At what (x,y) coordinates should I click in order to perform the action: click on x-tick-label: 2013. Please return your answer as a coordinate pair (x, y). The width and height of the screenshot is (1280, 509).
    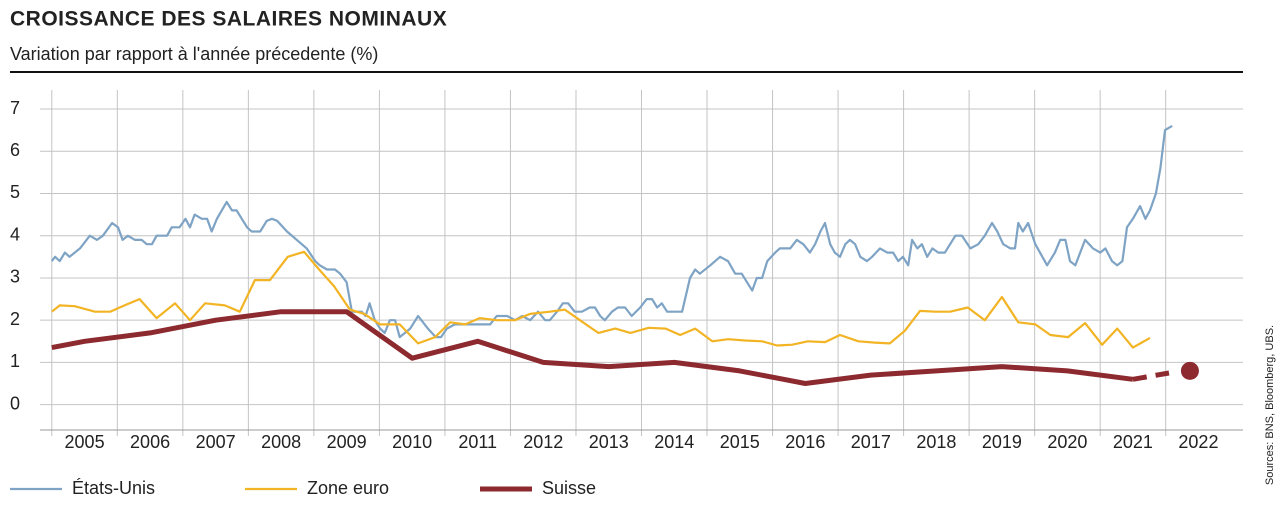
    Looking at the image, I should click on (609, 442).